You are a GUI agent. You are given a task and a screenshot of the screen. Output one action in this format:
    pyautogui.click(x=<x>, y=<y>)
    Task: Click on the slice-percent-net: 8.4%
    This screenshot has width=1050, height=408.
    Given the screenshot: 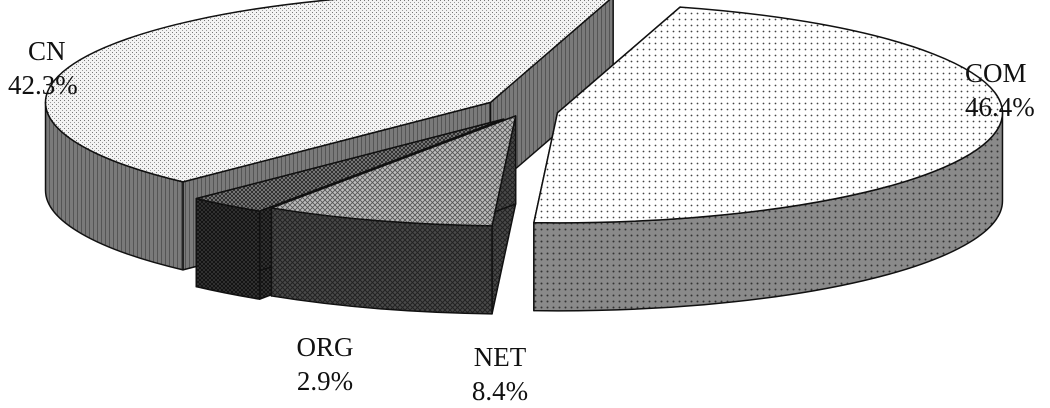 What is the action you would take?
    pyautogui.click(x=500, y=391)
    